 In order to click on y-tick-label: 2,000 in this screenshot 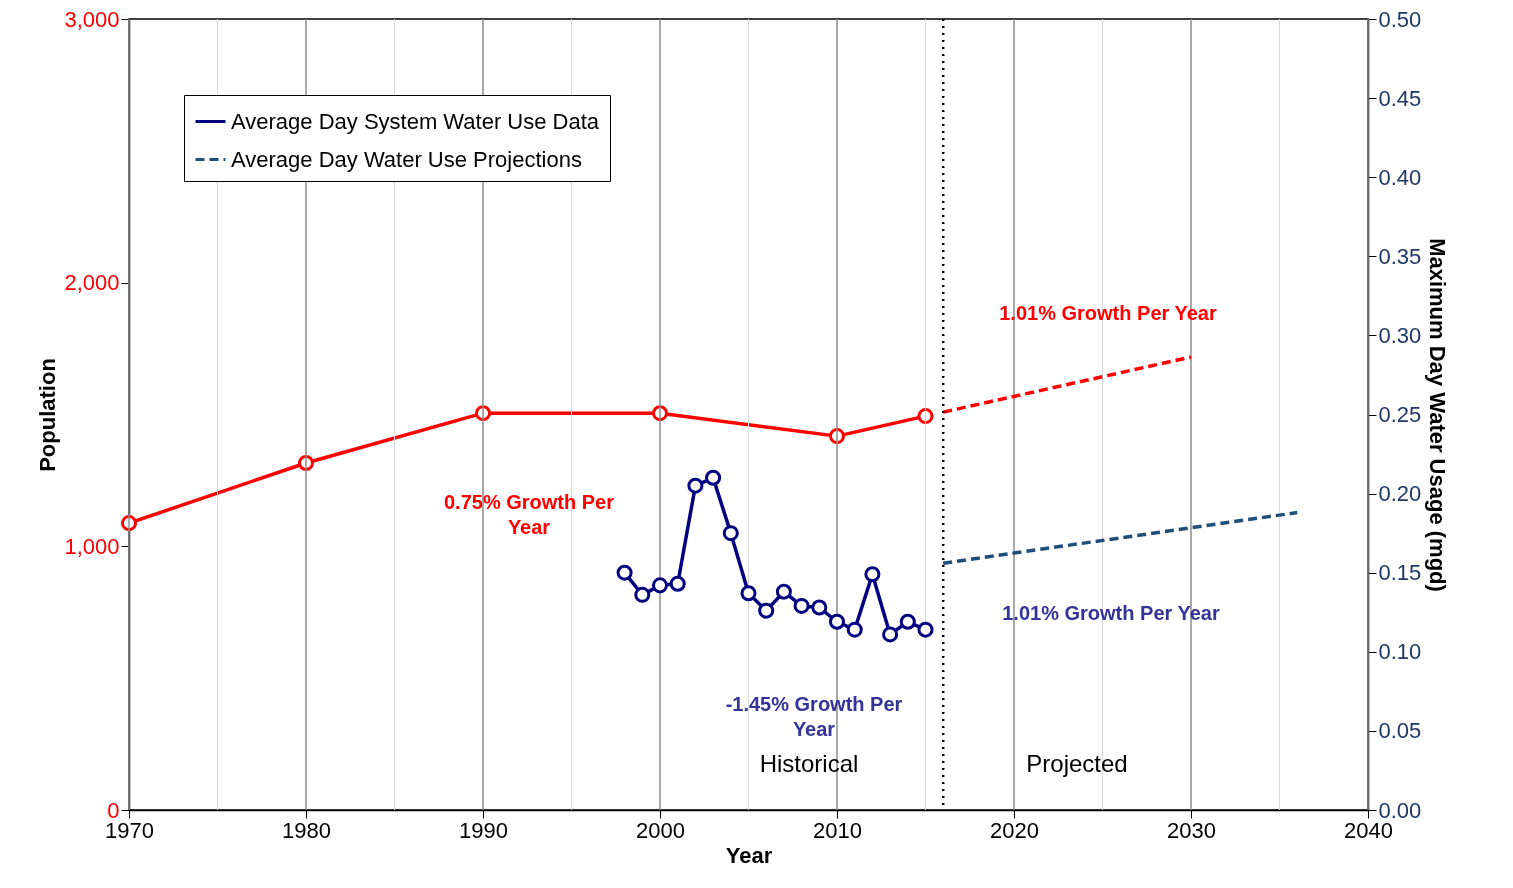, I will do `click(92, 283)`.